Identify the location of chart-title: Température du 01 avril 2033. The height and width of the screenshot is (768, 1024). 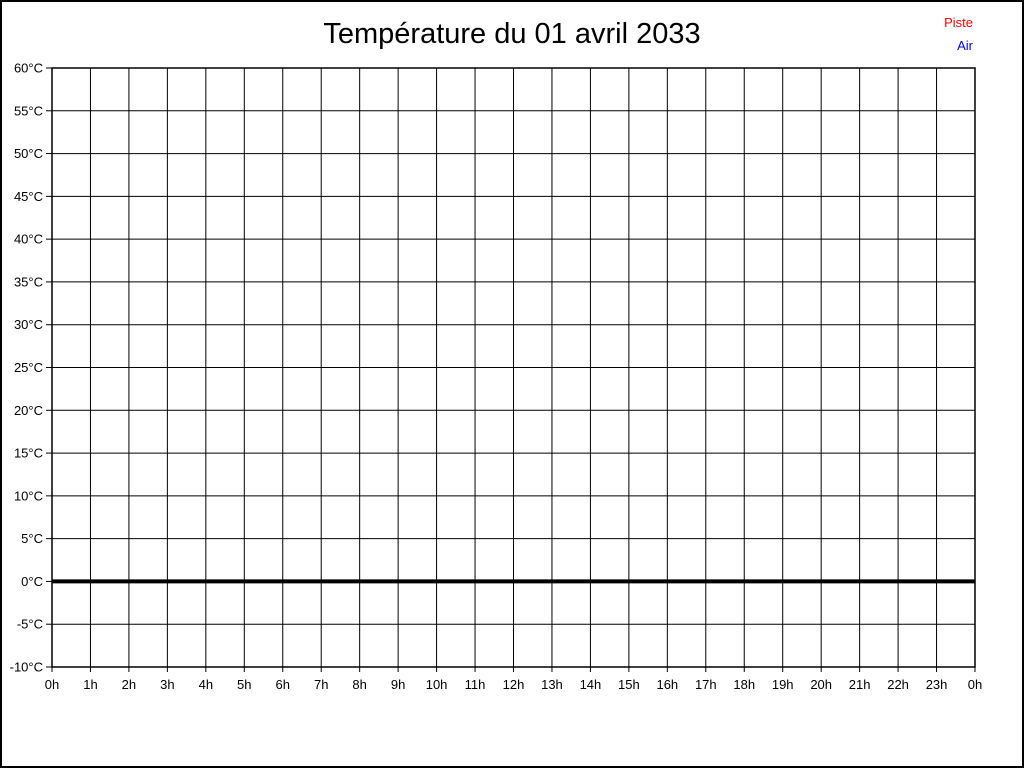
(512, 34).